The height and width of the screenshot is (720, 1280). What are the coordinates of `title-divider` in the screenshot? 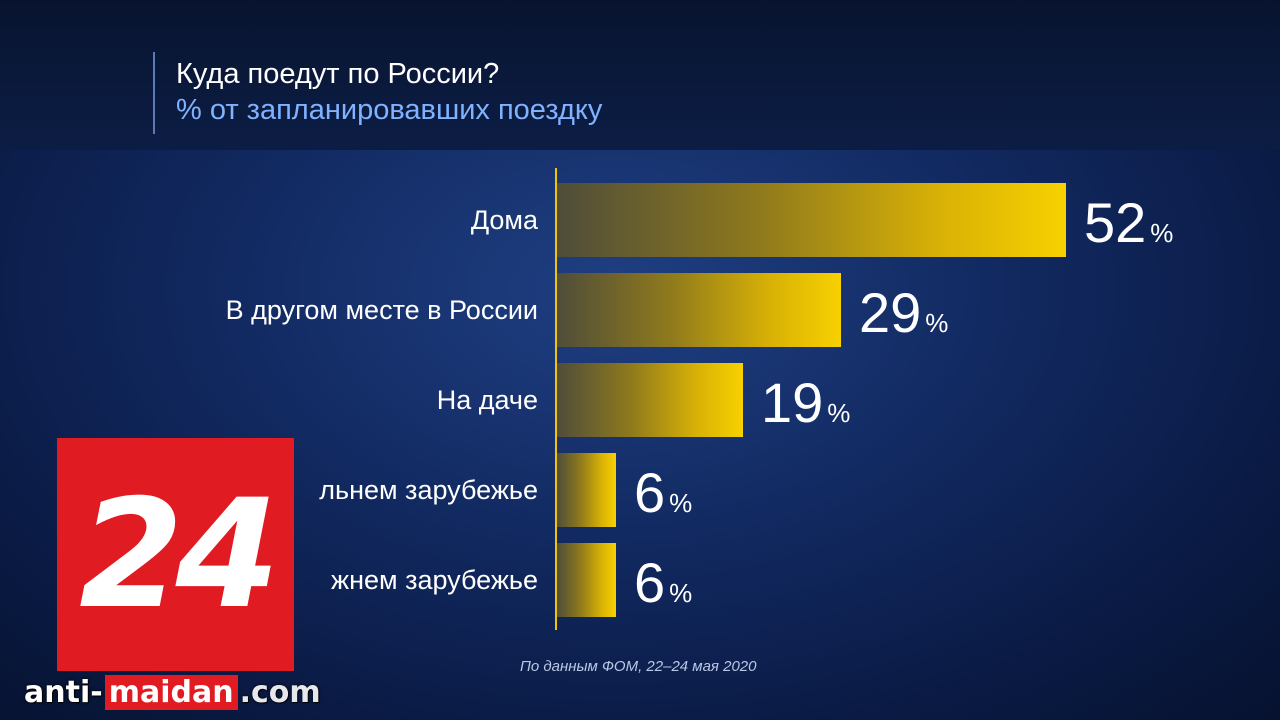 It's located at (154, 93).